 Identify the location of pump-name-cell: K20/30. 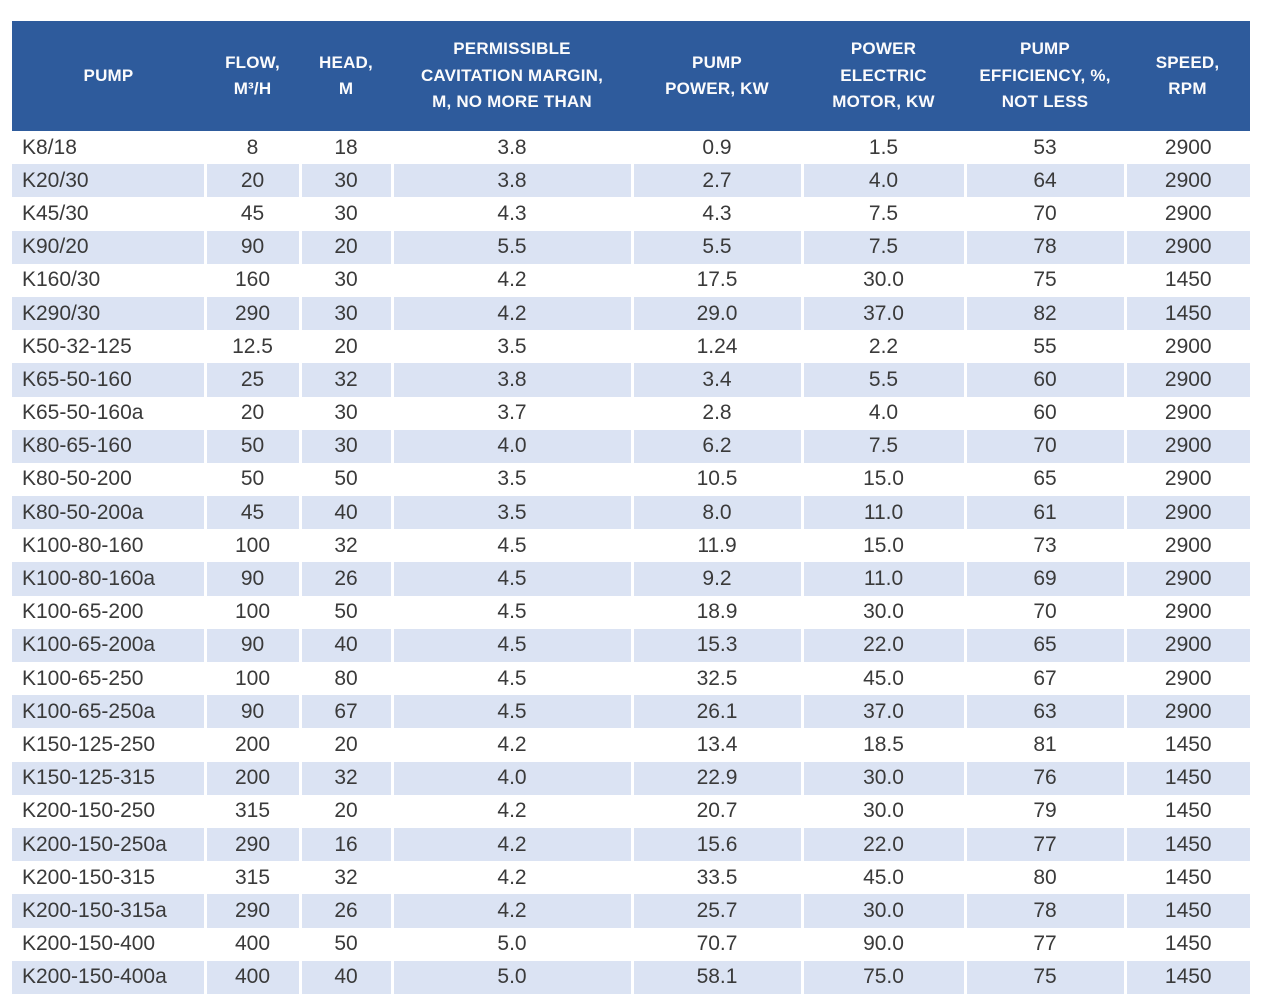
(108, 181).